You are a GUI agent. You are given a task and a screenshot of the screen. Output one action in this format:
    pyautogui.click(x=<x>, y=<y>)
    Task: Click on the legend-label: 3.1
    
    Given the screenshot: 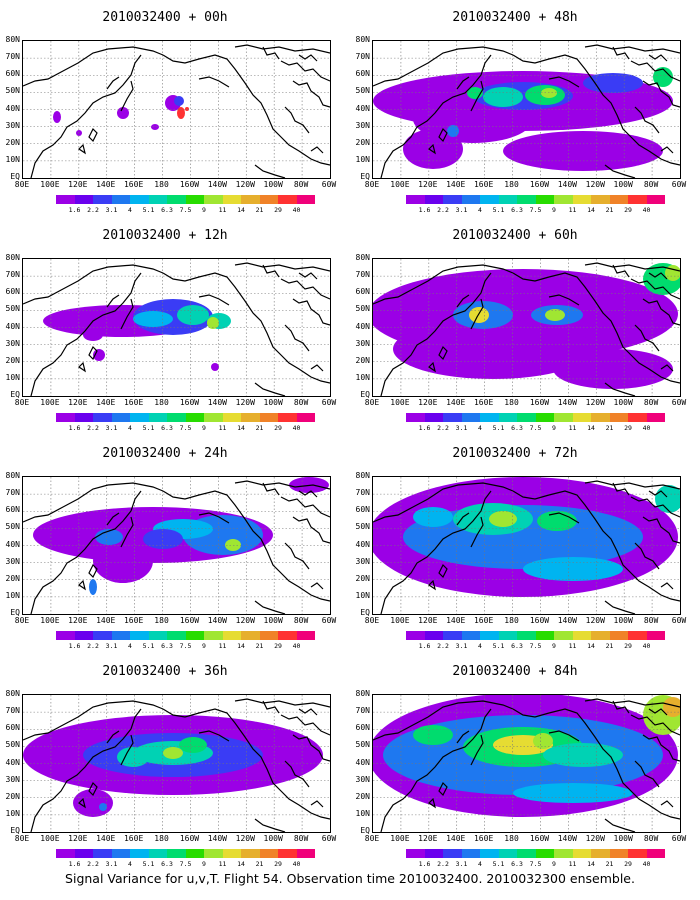 What is the action you would take?
    pyautogui.click(x=111, y=646)
    